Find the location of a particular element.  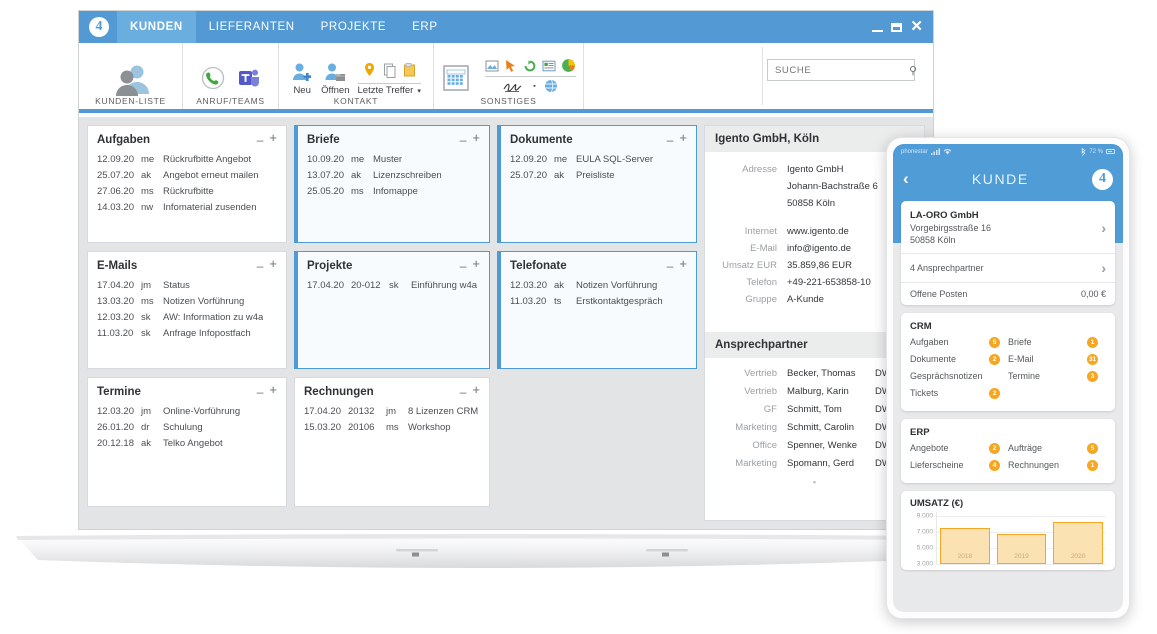

bar: 2018 is located at coordinates (965, 546).